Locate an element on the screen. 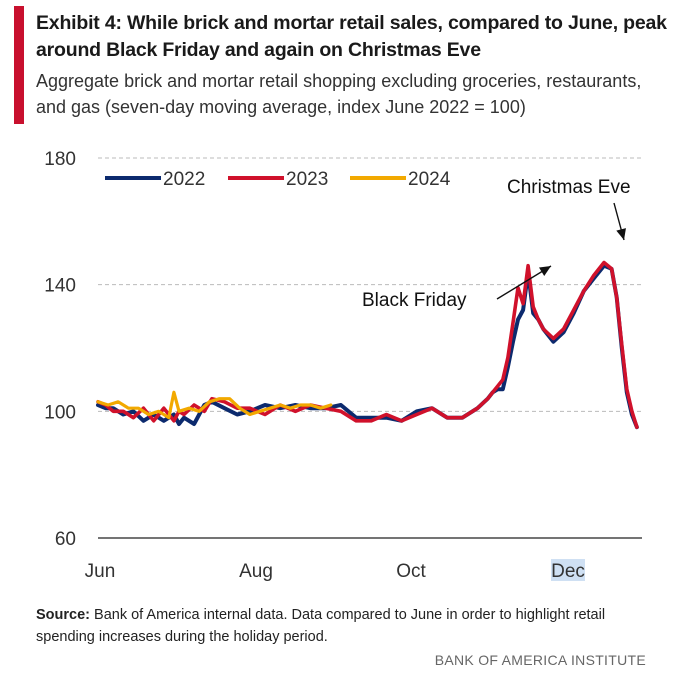 The width and height of the screenshot is (680, 675). x-tick-highlight is located at coordinates (568, 570).